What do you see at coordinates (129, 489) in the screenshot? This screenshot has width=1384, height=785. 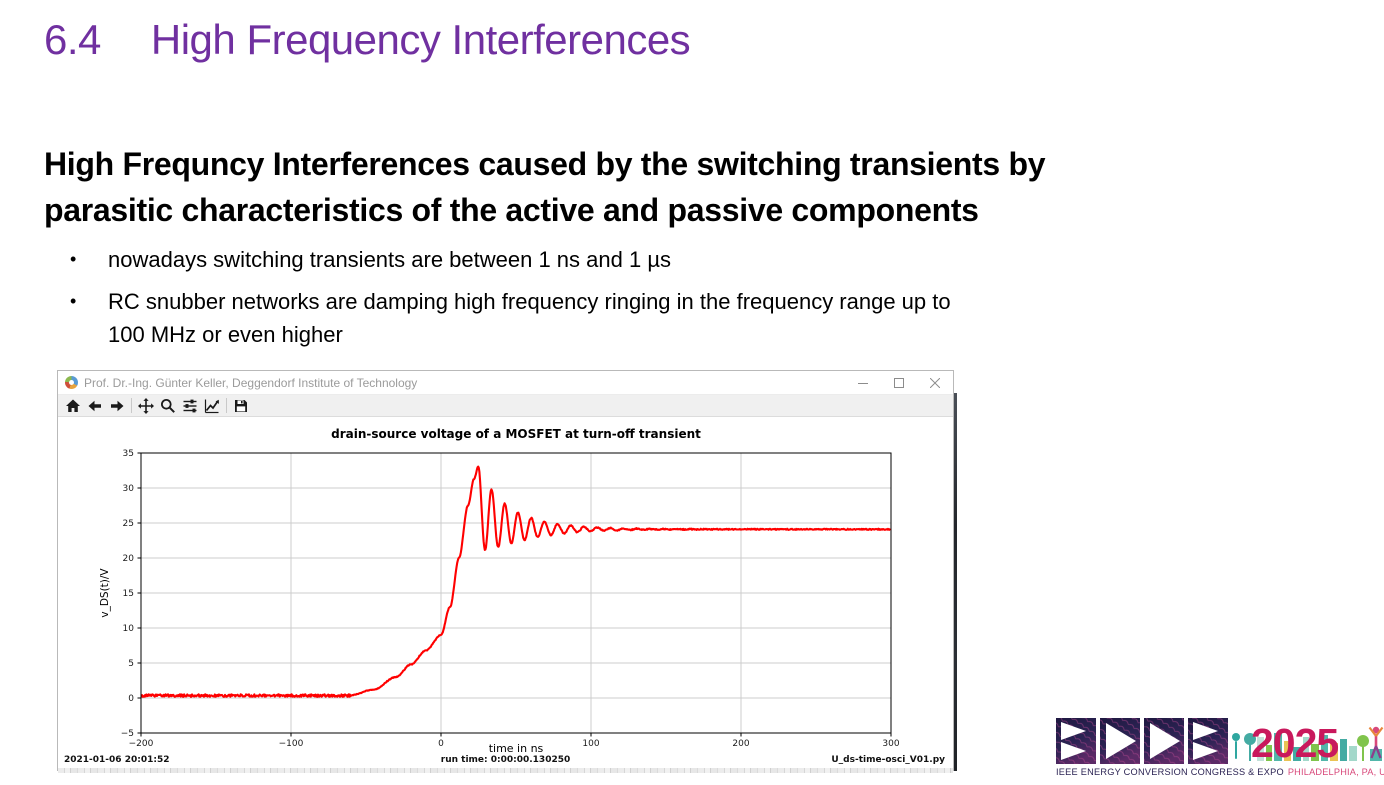 I see `y-tick-label: 30` at bounding box center [129, 489].